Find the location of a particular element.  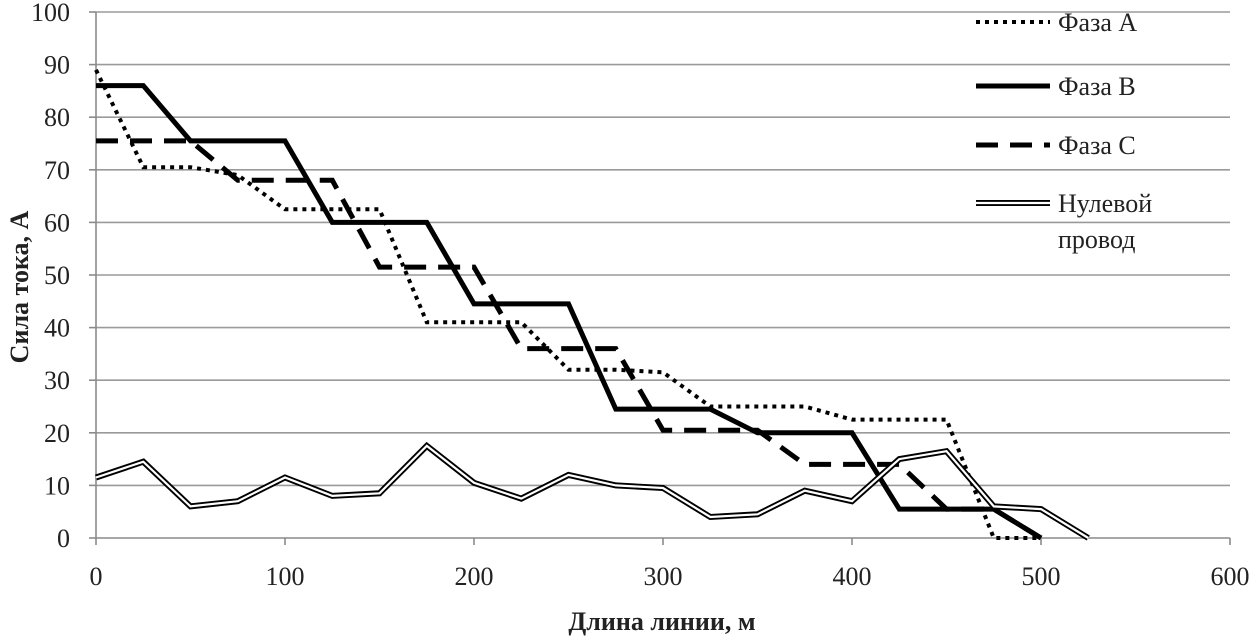

legend: Фаза А Фаза В Фаза С Нулевой провод is located at coordinates (1064, 131).